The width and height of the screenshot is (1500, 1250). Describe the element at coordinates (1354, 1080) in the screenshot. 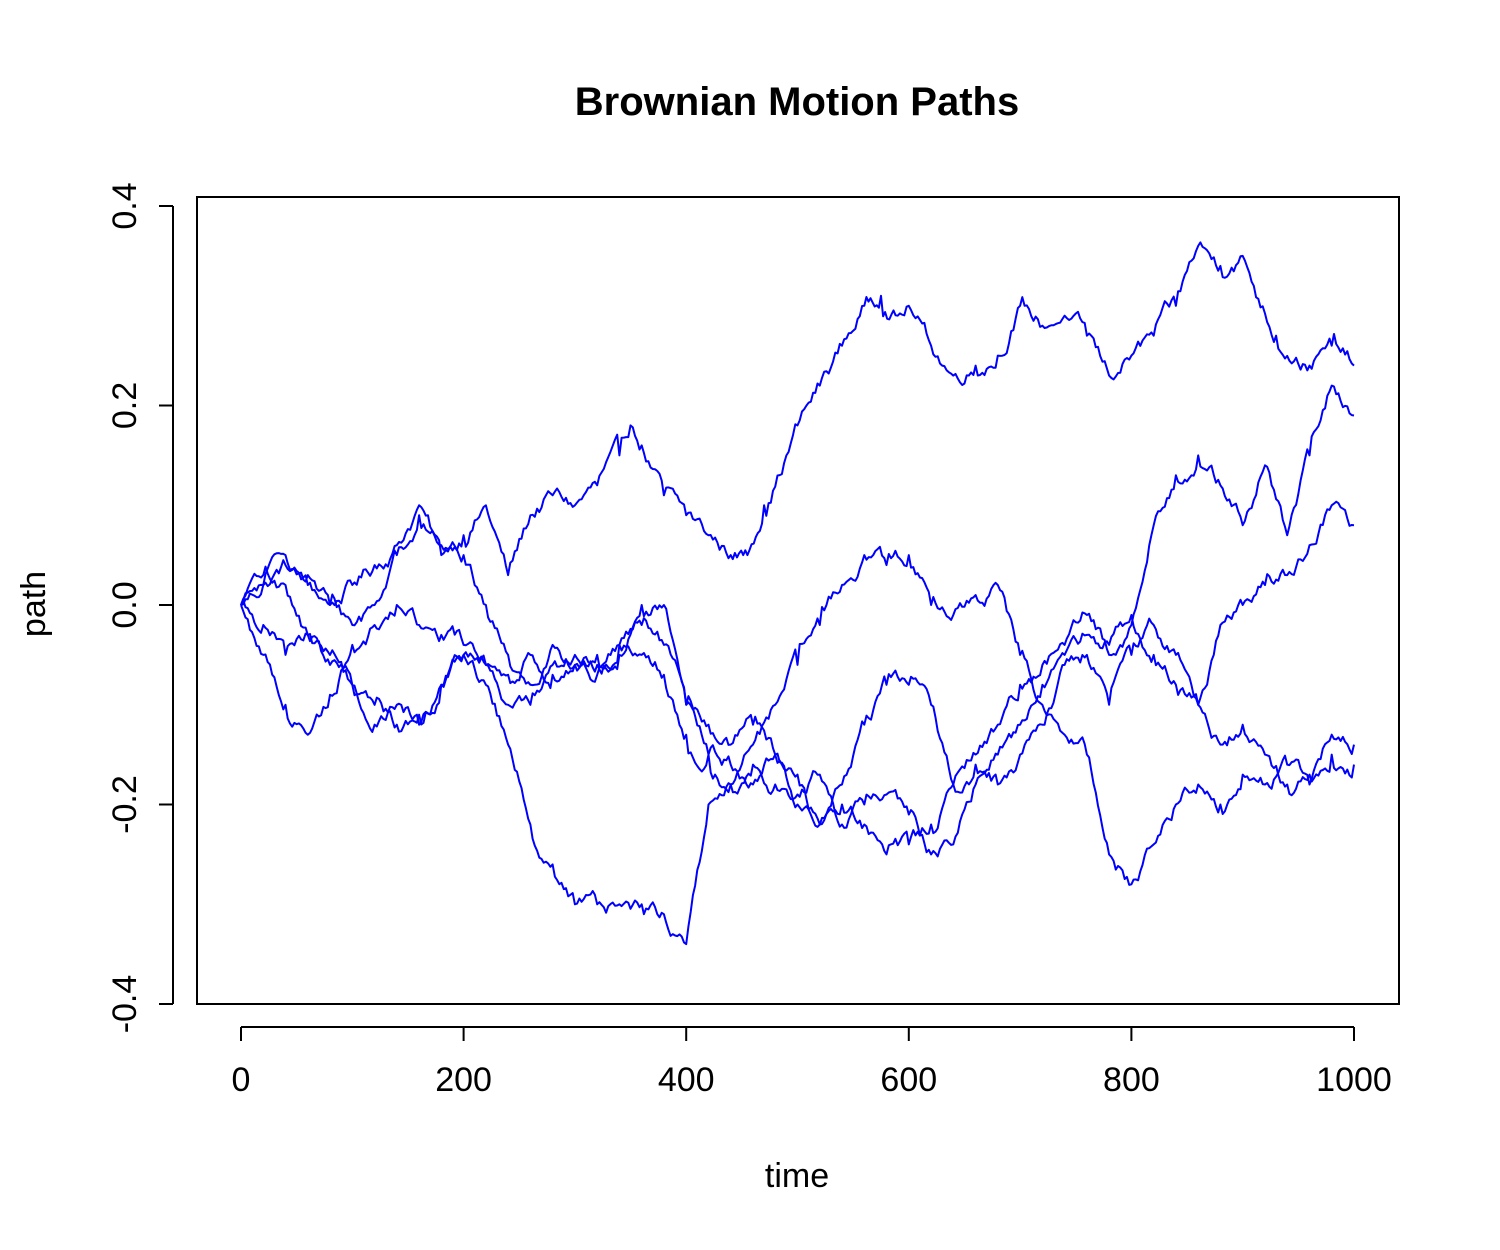

I see `x-tick-label: 1000` at that location.